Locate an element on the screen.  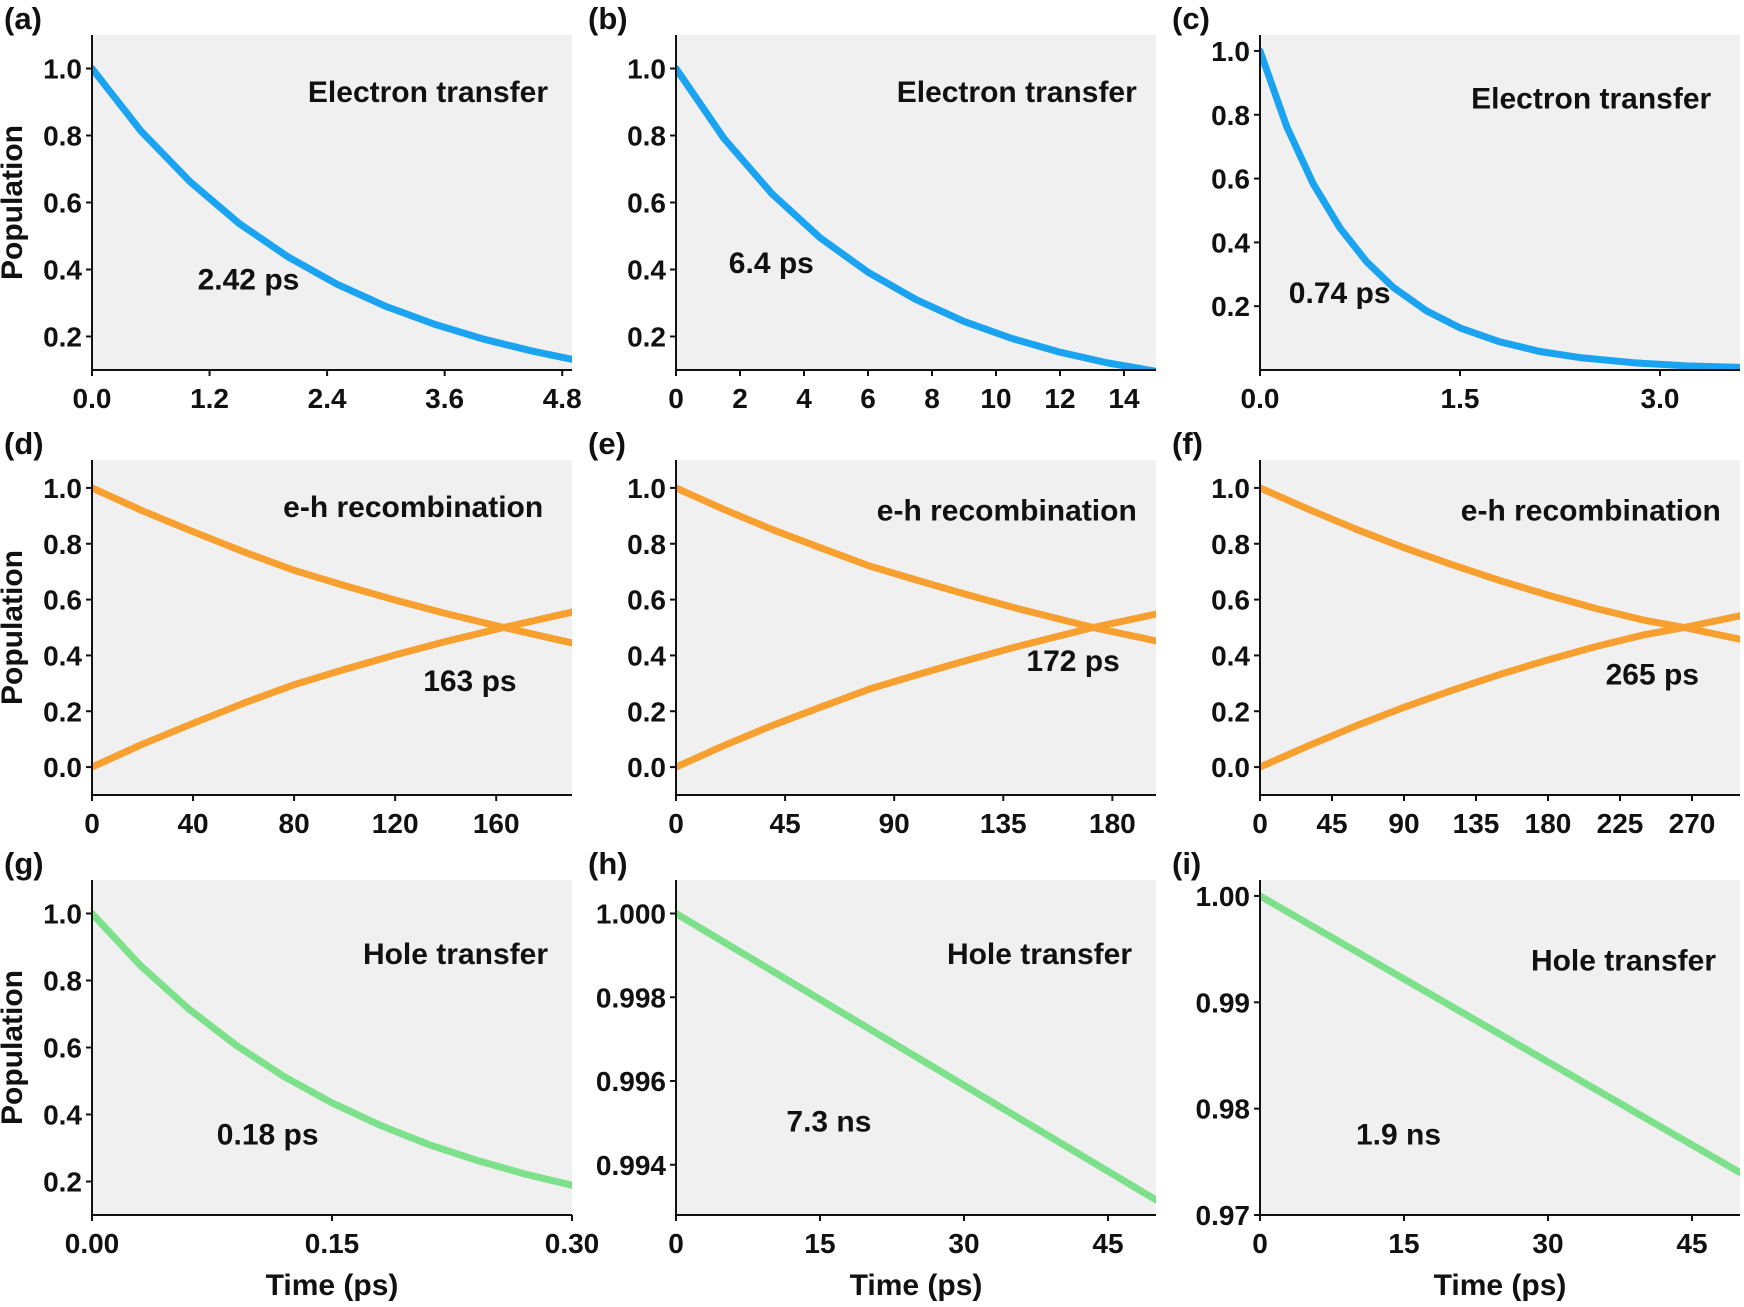
panel-b-x-tick-label: 8 is located at coordinates (932, 398).